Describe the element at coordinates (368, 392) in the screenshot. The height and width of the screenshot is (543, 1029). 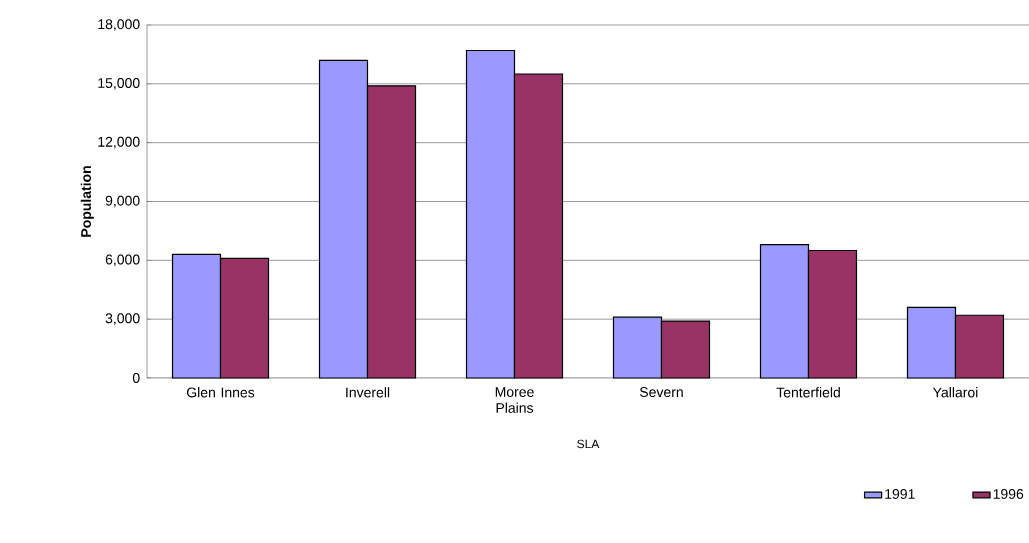
I see `x-tick-label: Inverell` at that location.